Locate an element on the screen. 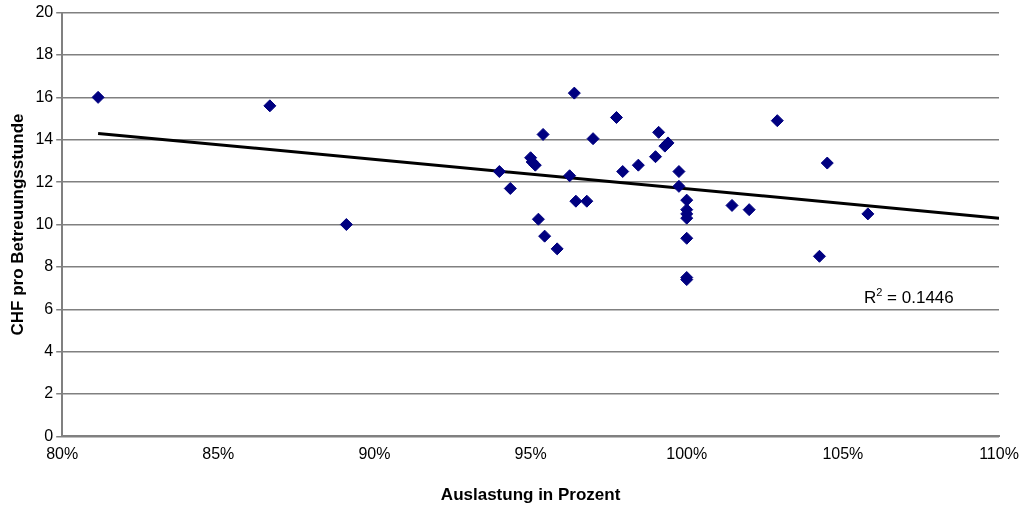  x-tick-label: 95% is located at coordinates (530, 454).